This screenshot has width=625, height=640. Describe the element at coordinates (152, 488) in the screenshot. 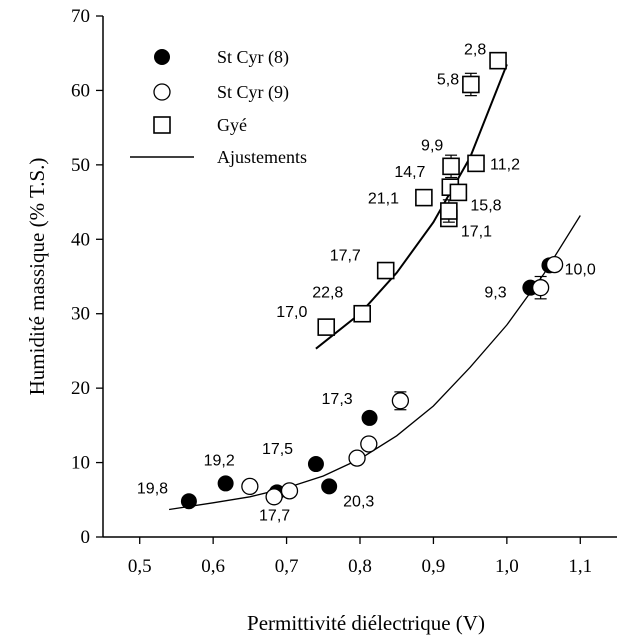

I see `point-annotation: 19,8` at that location.